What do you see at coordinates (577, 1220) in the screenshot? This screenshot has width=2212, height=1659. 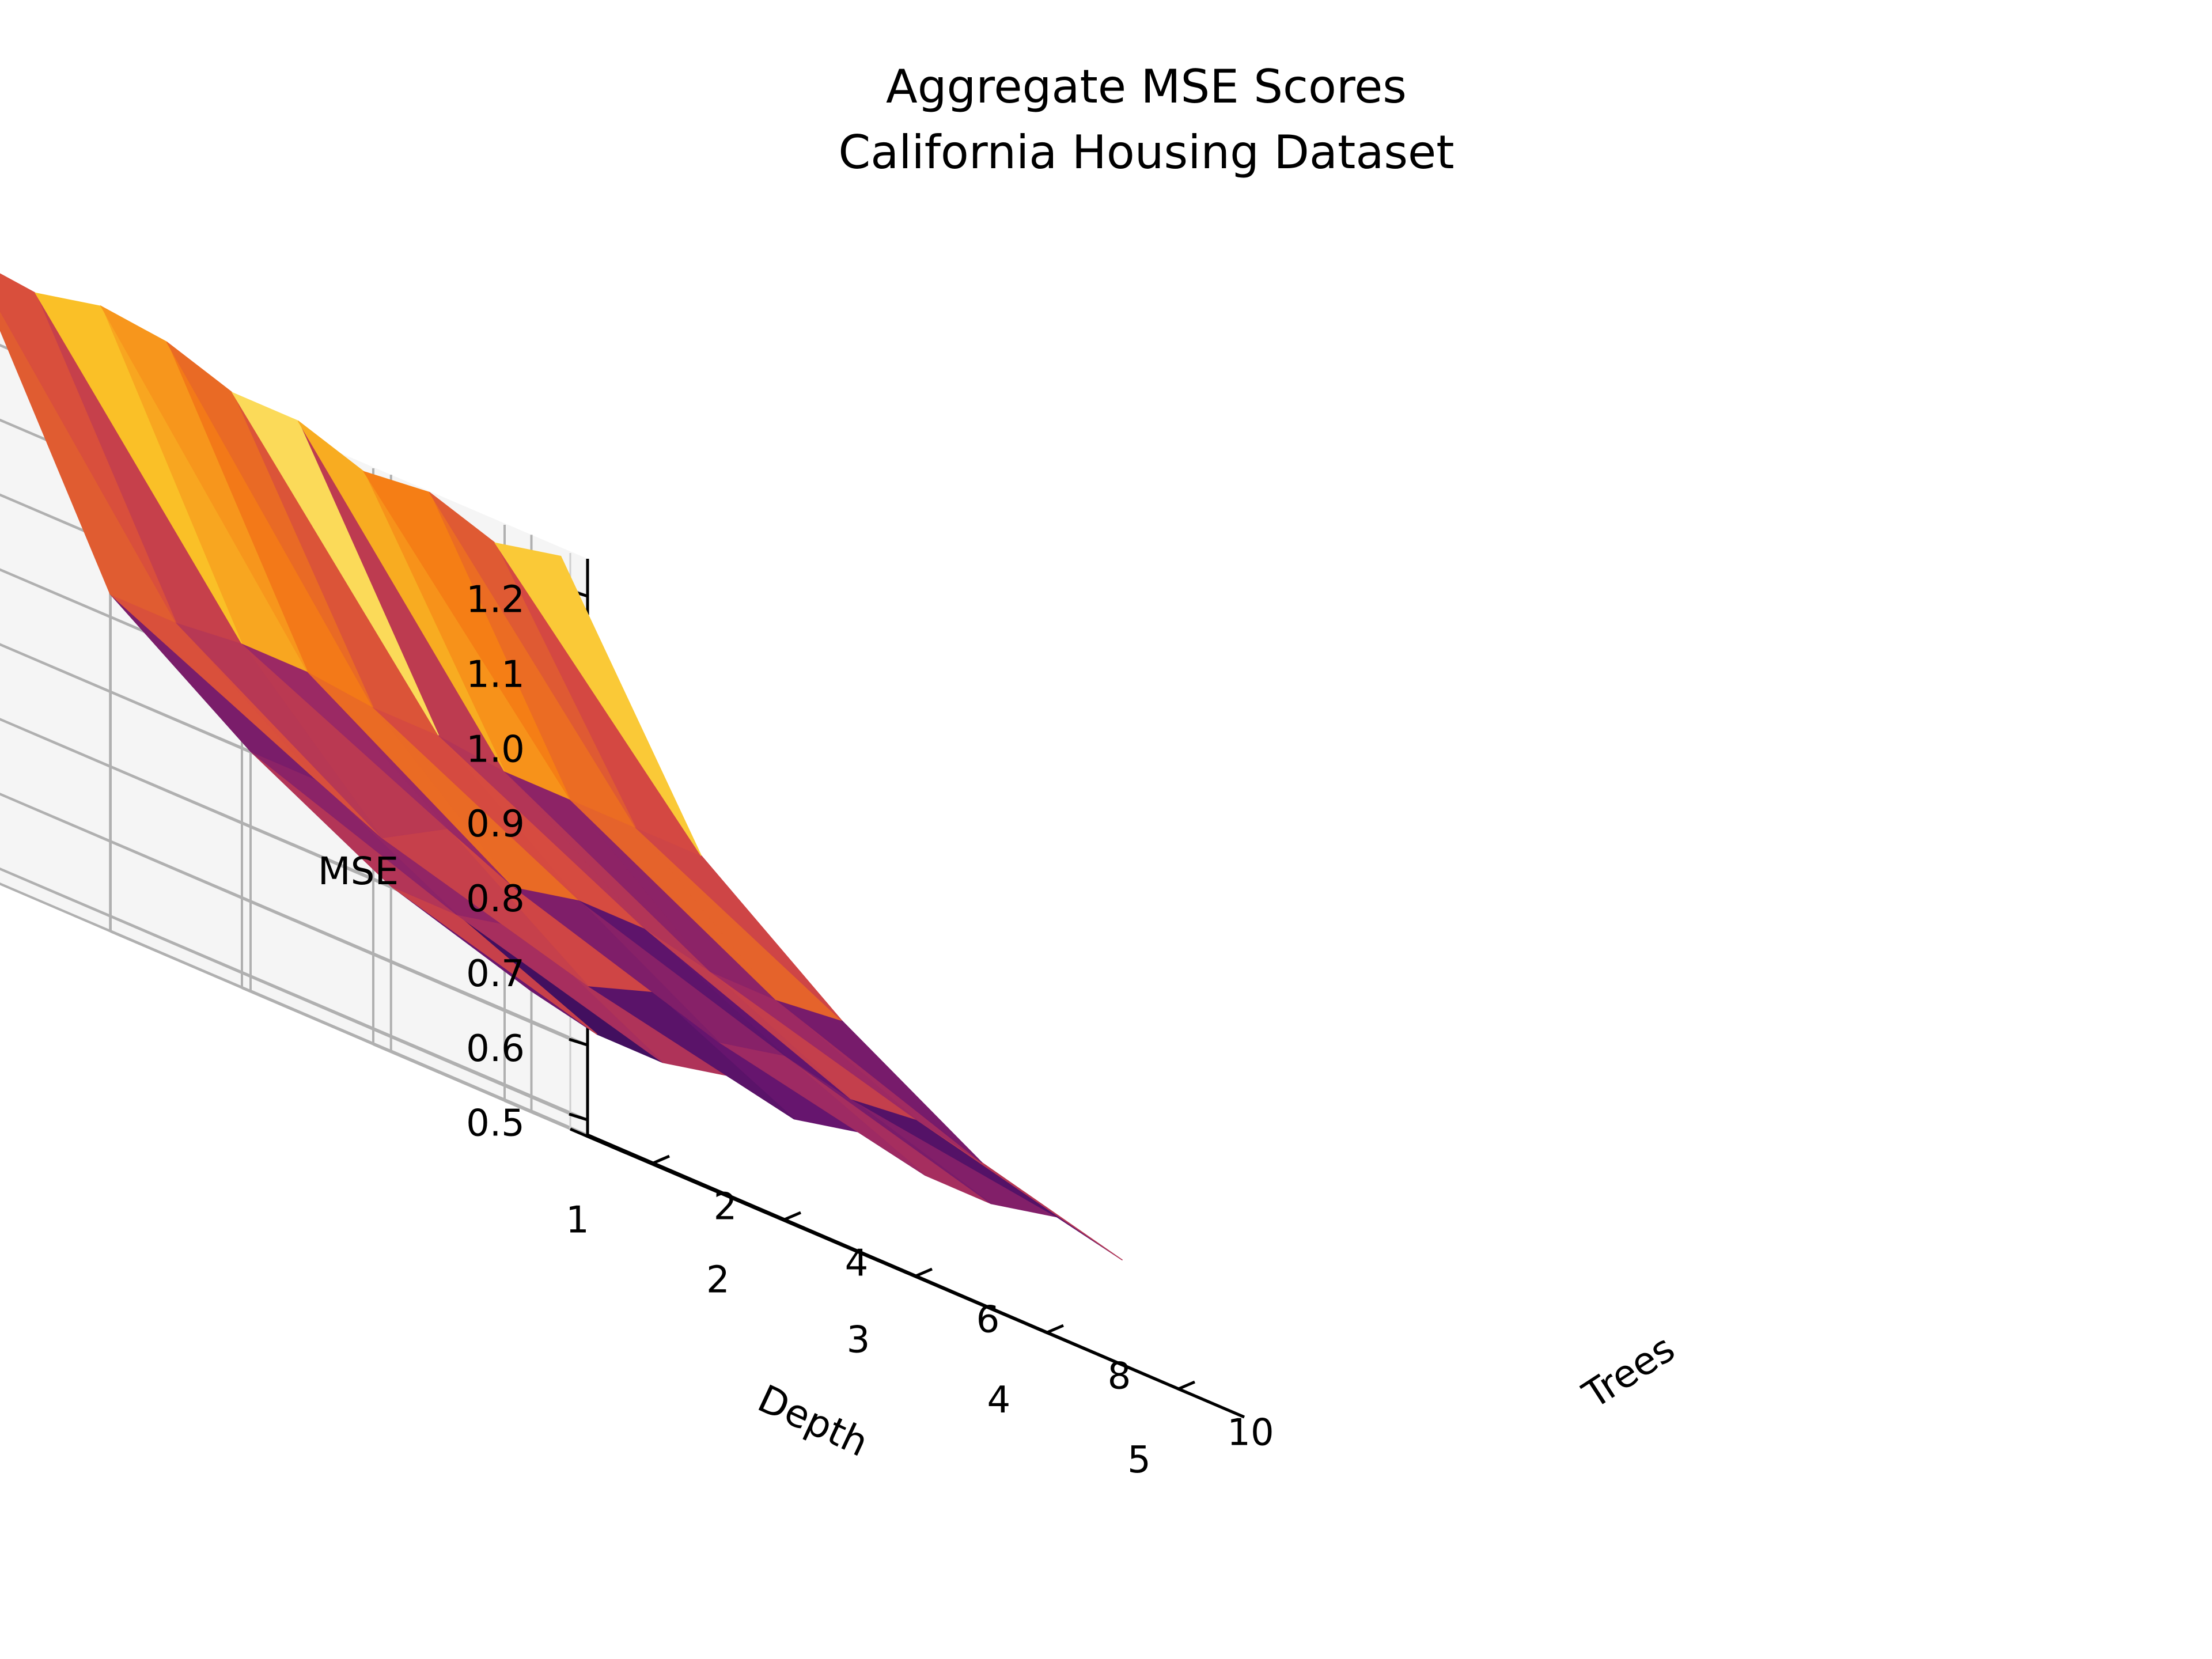 I see `depth-tick-label: 1` at bounding box center [577, 1220].